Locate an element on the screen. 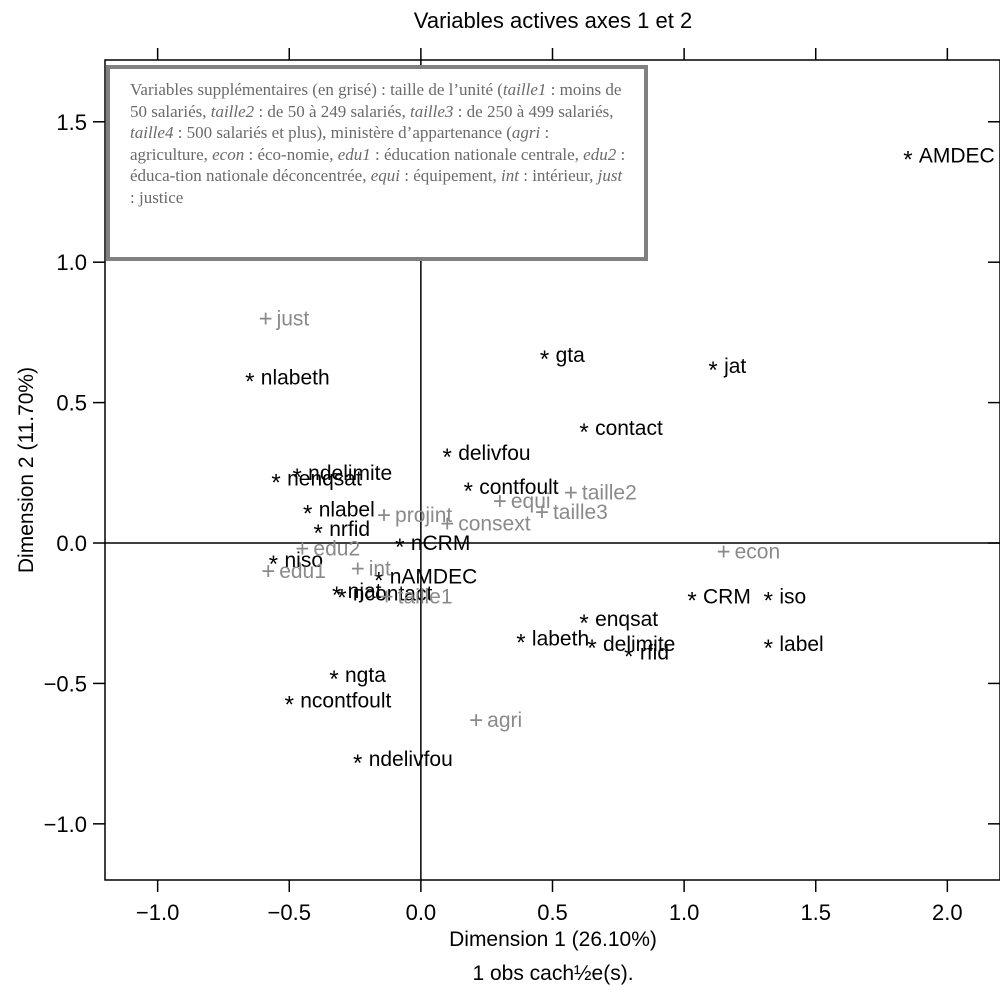  active-point-label: delimite is located at coordinates (639, 644).